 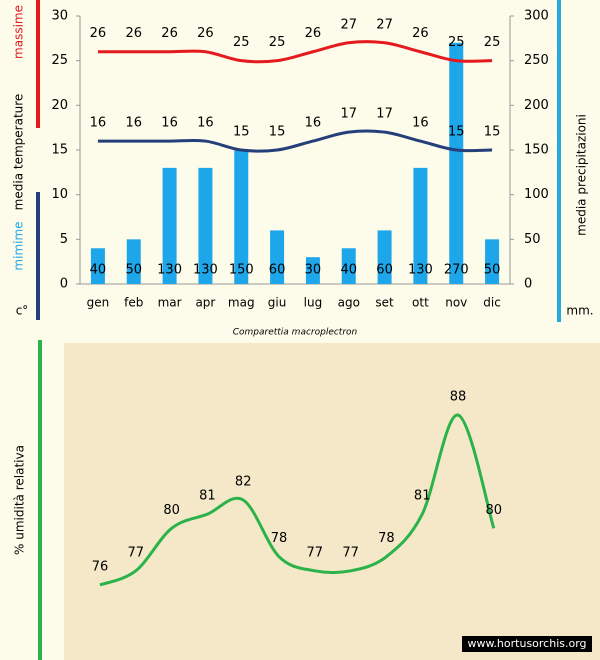 I want to click on y-tick-label: 10, so click(x=59, y=194).